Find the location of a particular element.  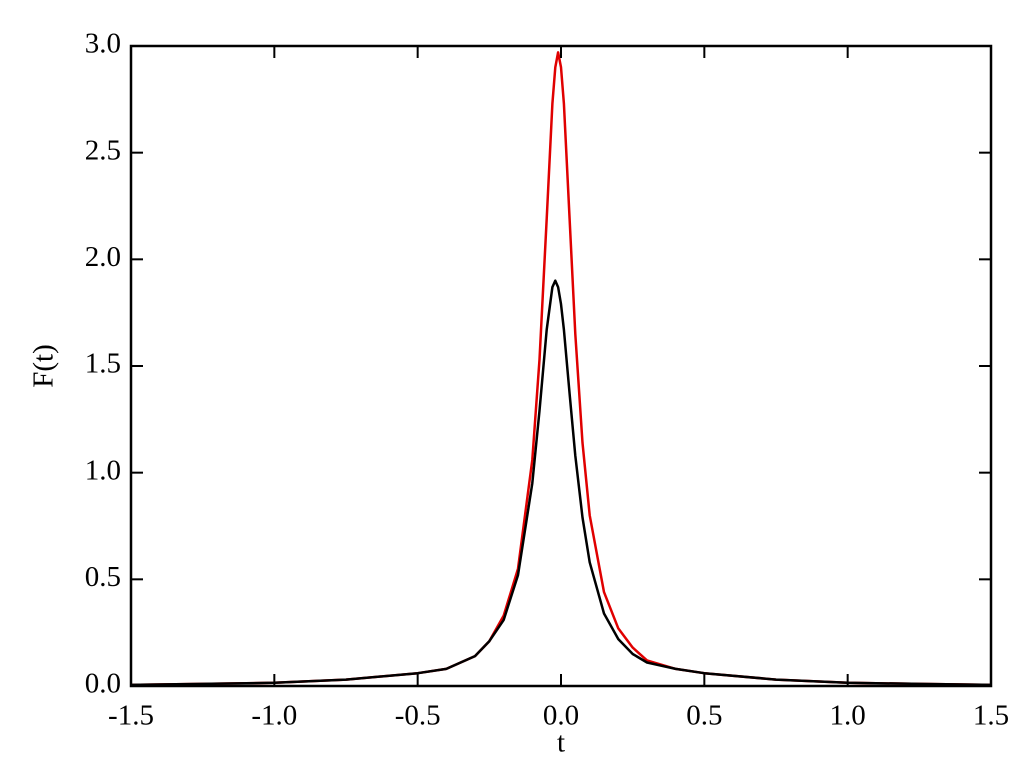

x-tick-label: -1.5 is located at coordinates (131, 716).